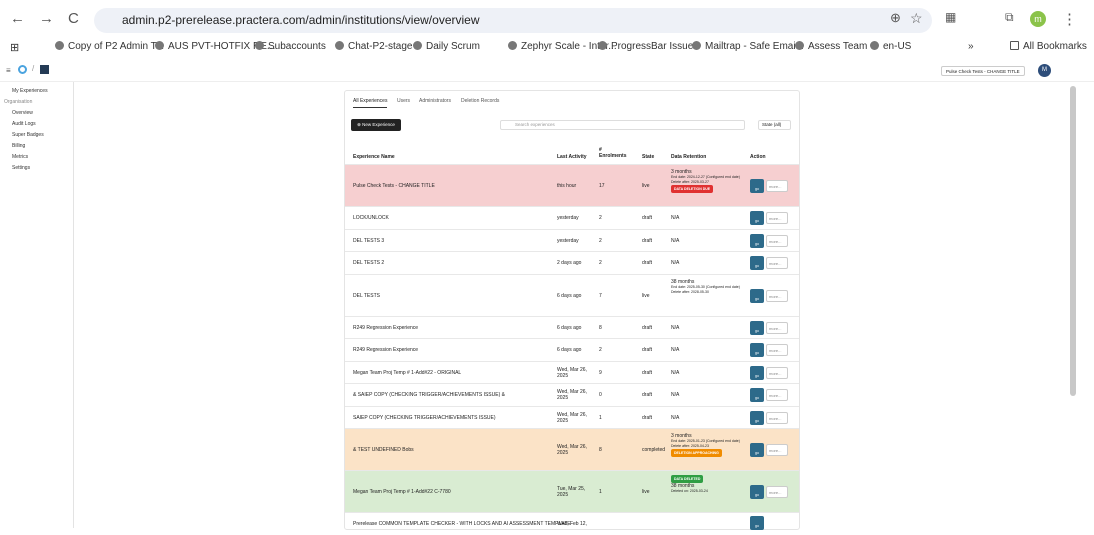  I want to click on tab: All Experiences, so click(370, 103).